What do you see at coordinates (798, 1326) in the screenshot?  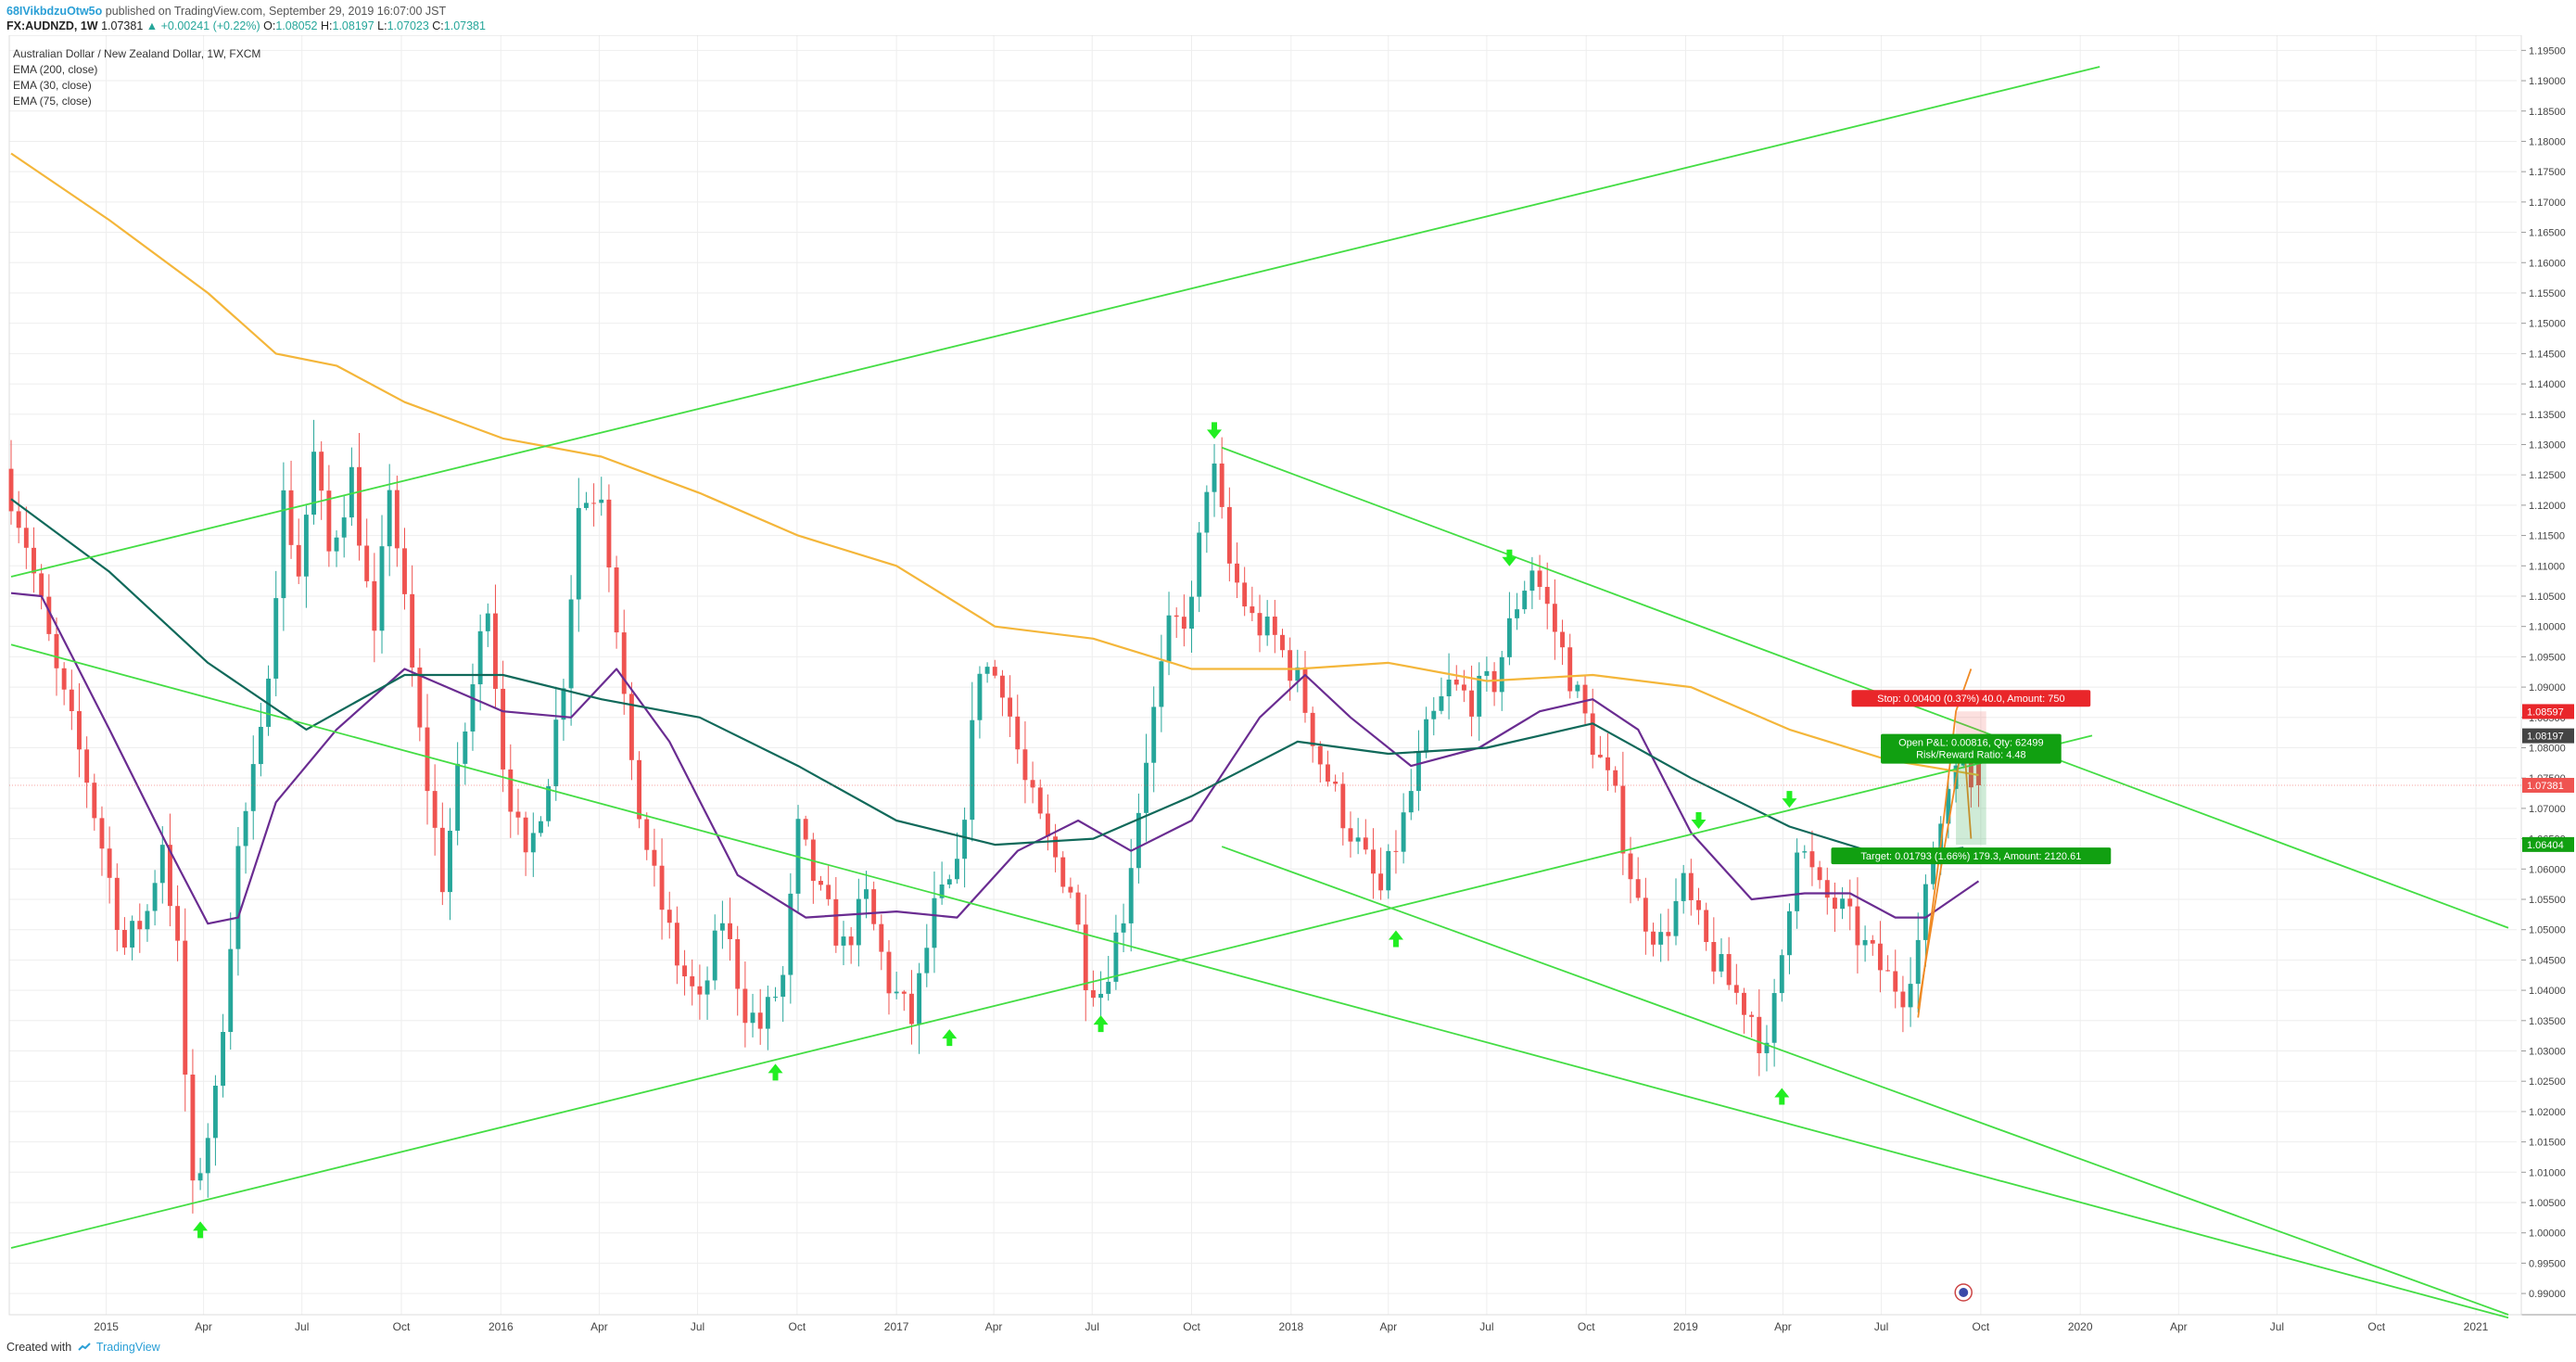 I see `time-tick-label: Oct` at bounding box center [798, 1326].